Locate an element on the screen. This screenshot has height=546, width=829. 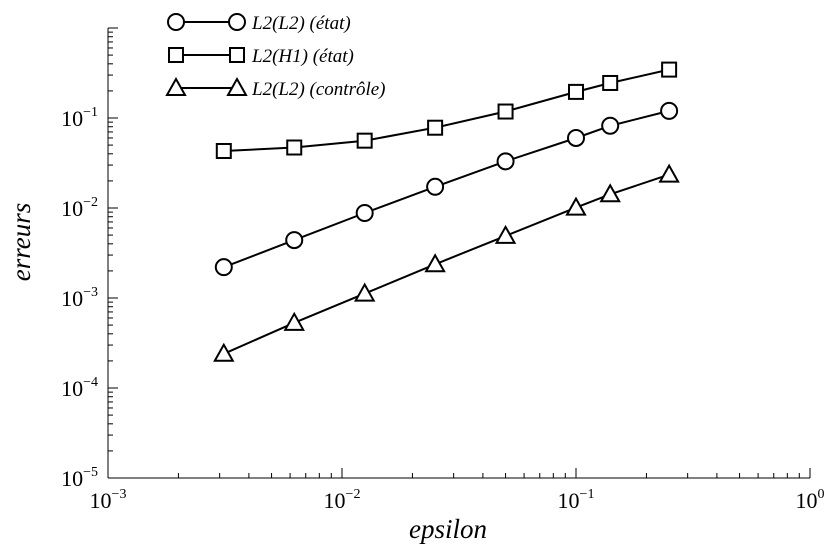
x-tick-label: 10⁰ is located at coordinates (810, 500).